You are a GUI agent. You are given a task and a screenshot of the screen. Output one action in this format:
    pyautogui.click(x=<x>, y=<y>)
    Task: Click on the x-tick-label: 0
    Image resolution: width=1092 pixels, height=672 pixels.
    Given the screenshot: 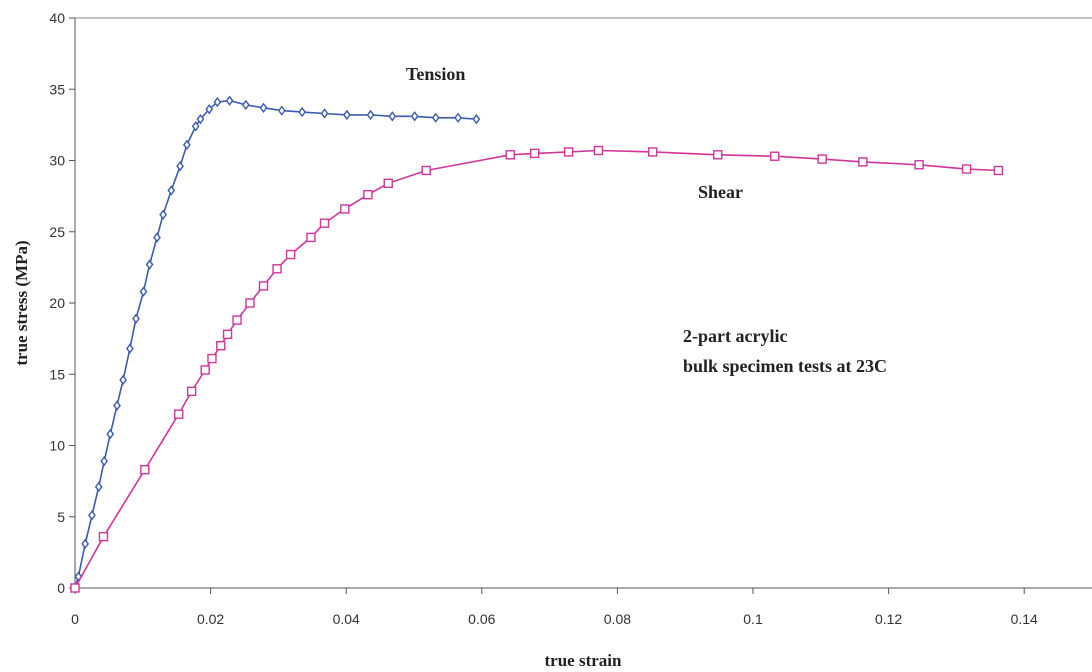 What is the action you would take?
    pyautogui.click(x=75, y=619)
    